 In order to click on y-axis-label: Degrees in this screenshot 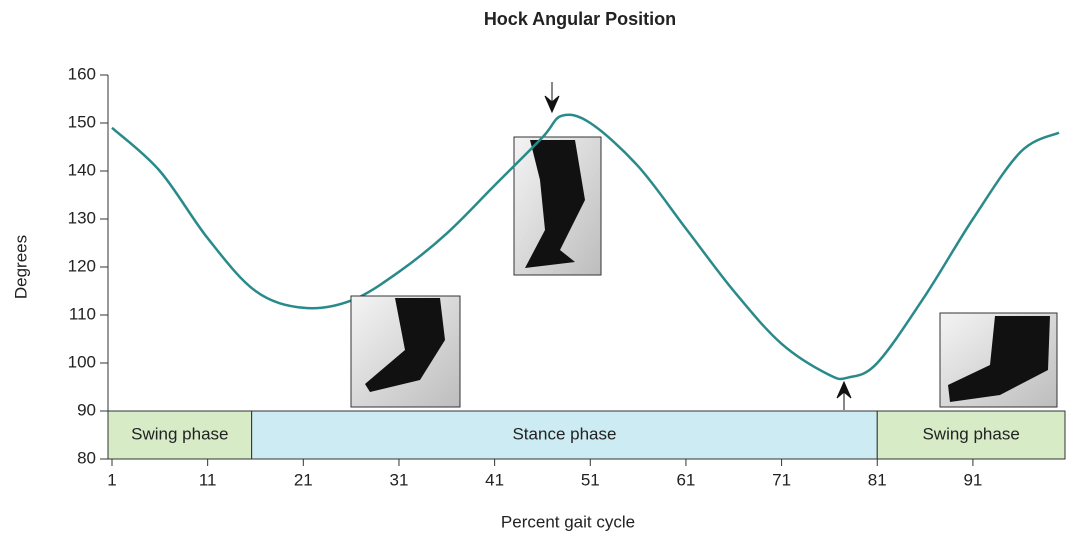, I will do `click(20, 267)`.